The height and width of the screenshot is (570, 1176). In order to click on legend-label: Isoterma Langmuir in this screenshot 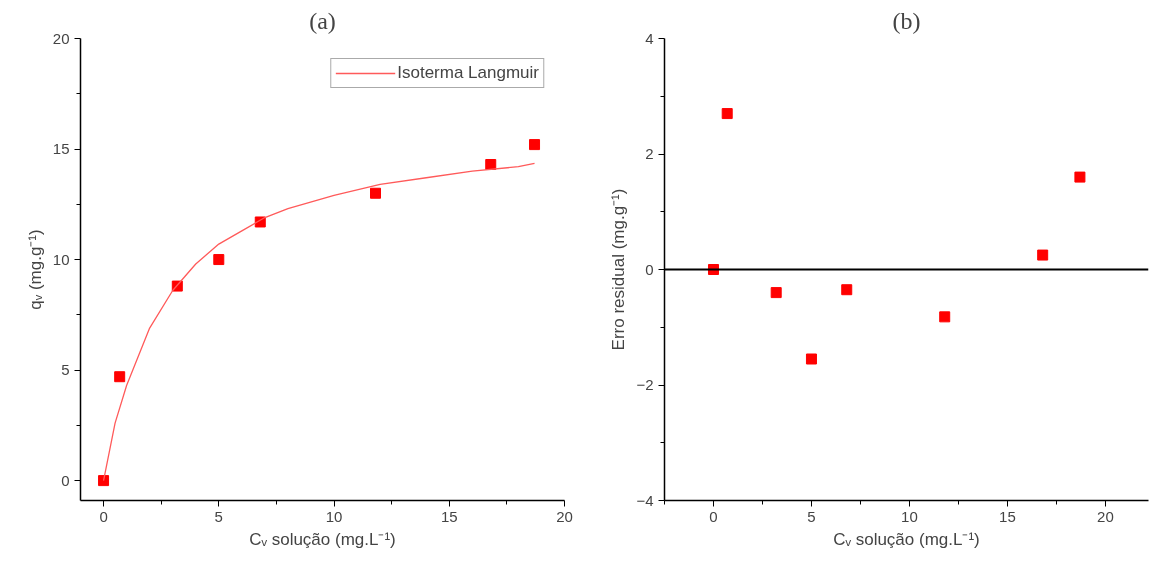, I will do `click(468, 73)`.